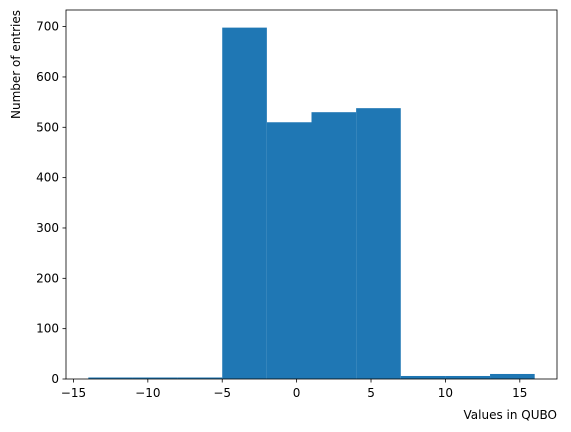 The height and width of the screenshot is (432, 571). I want to click on y-tick-label: 0, so click(55, 379).